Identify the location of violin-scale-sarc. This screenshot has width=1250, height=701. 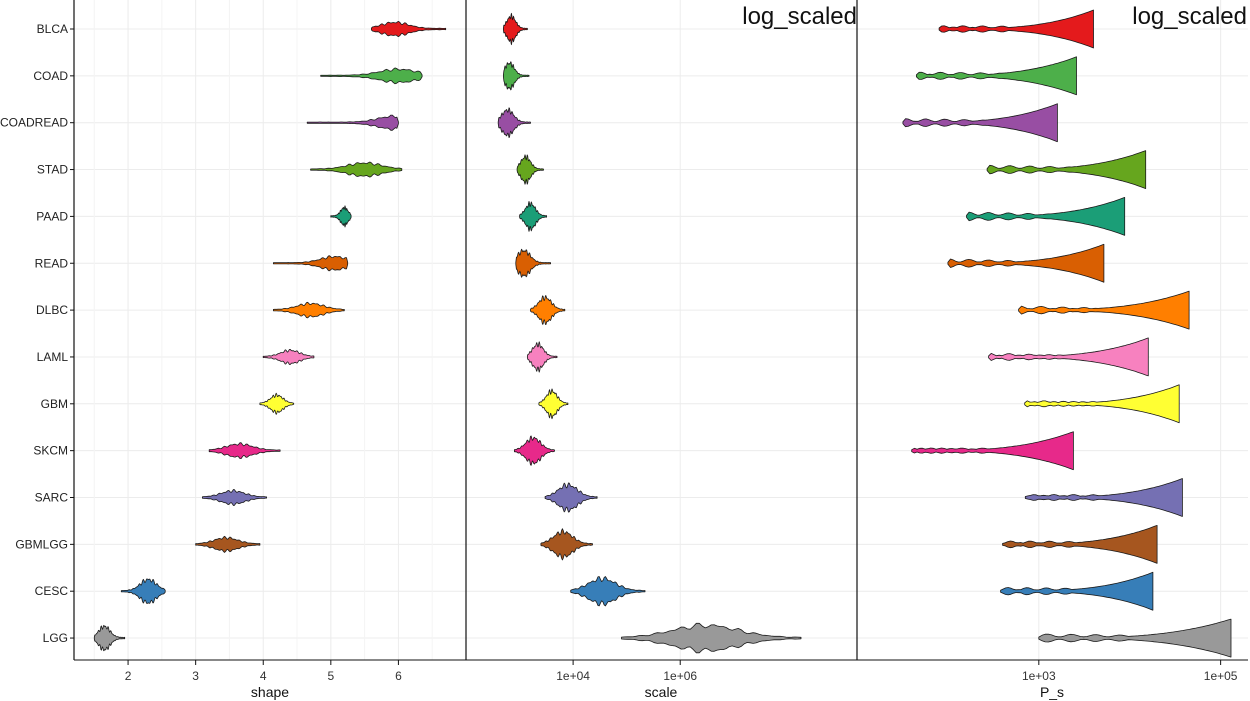
(571, 497).